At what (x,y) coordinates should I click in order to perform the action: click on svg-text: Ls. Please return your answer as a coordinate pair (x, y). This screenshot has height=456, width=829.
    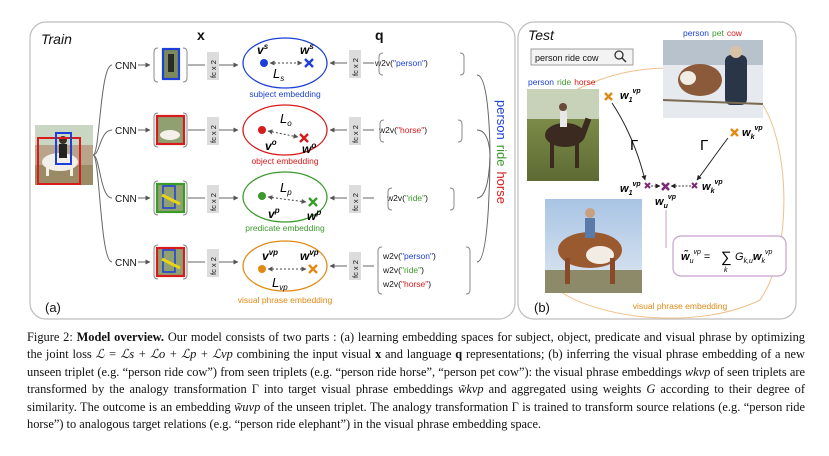
    Looking at the image, I should click on (278, 74).